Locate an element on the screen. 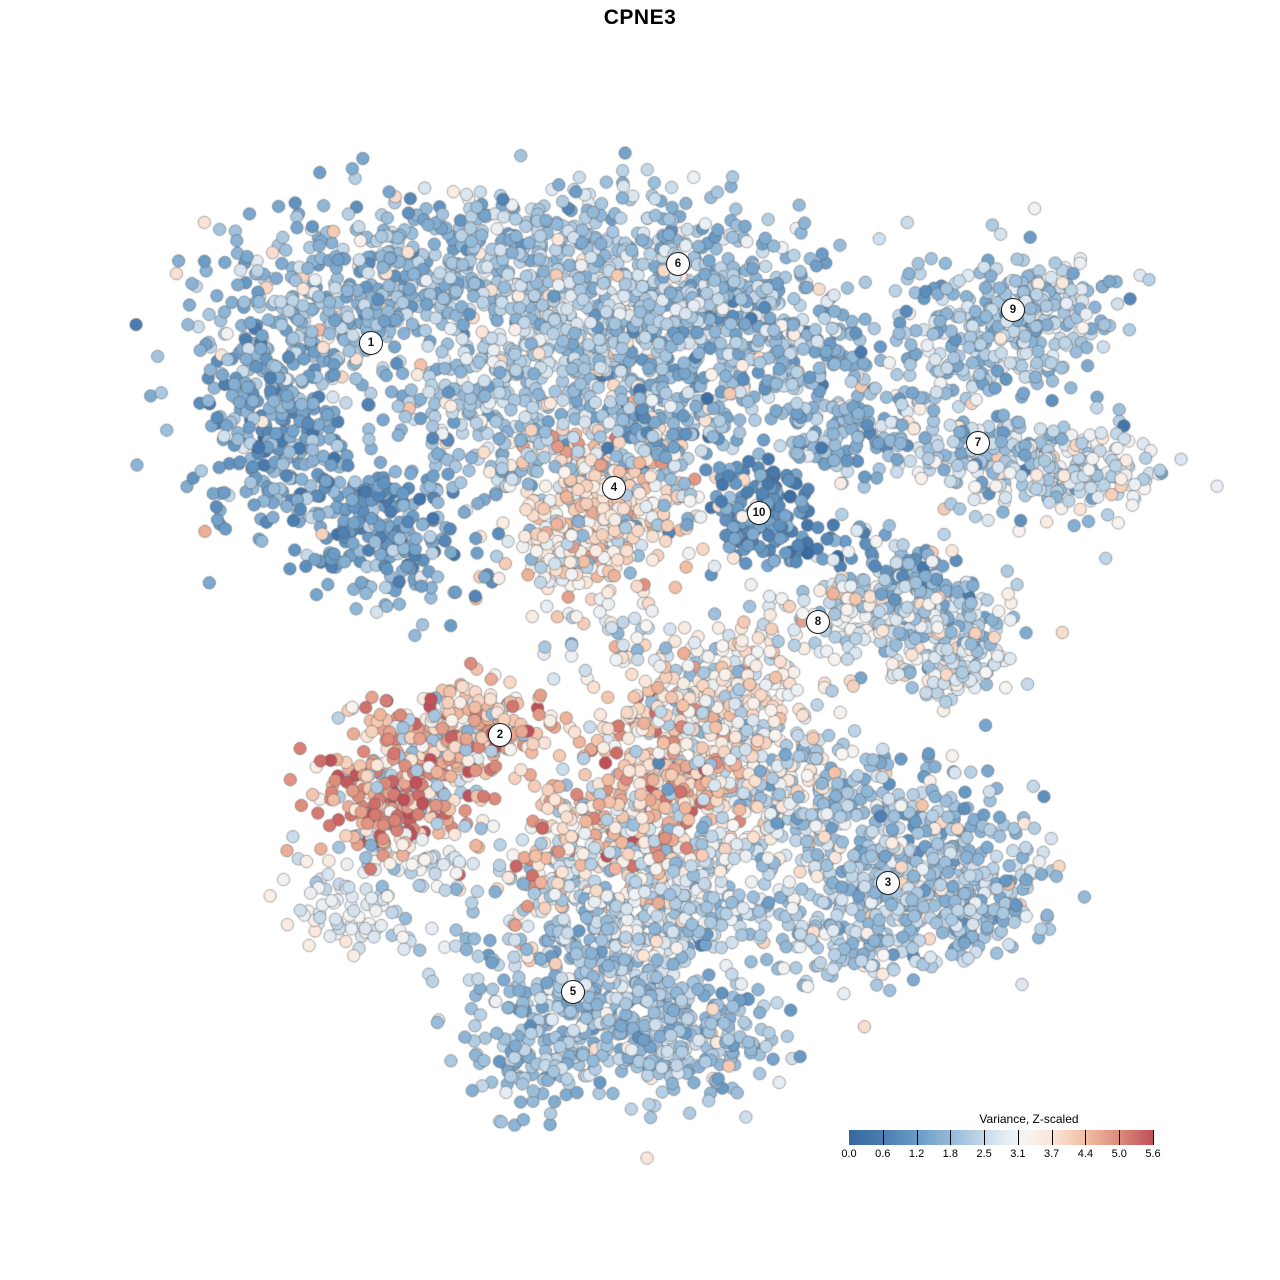  colorbar-gradient is located at coordinates (1001, 1137).